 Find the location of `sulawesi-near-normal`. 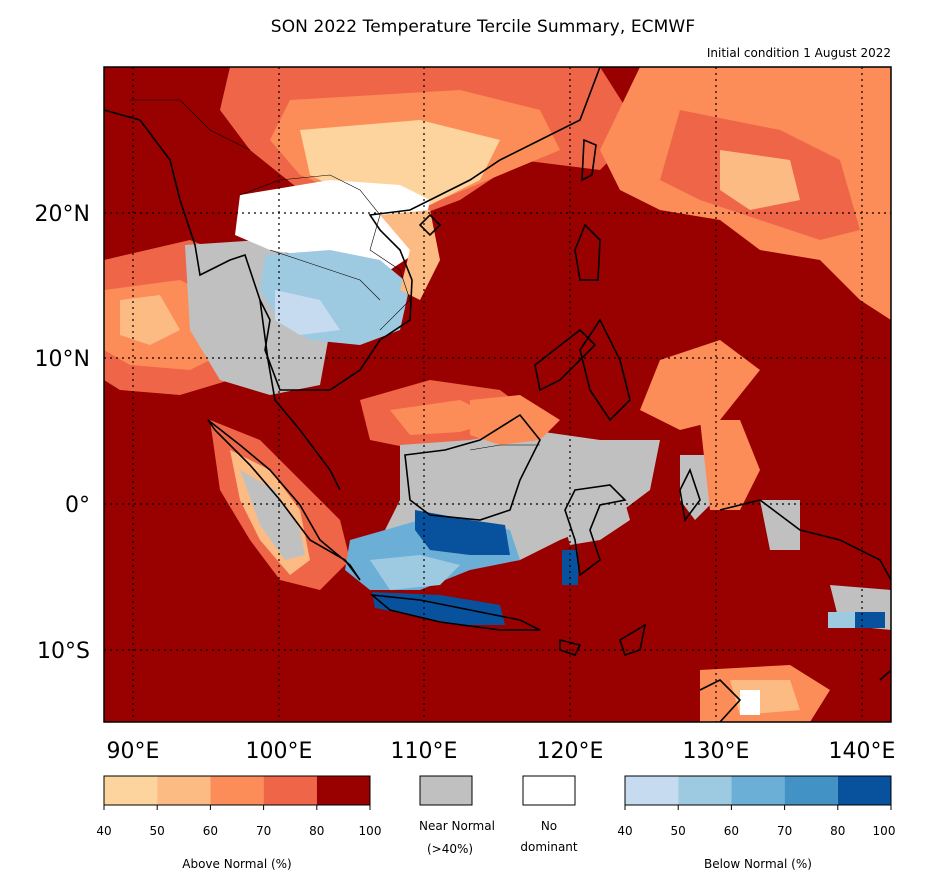

sulawesi-near-normal is located at coordinates (592, 515).